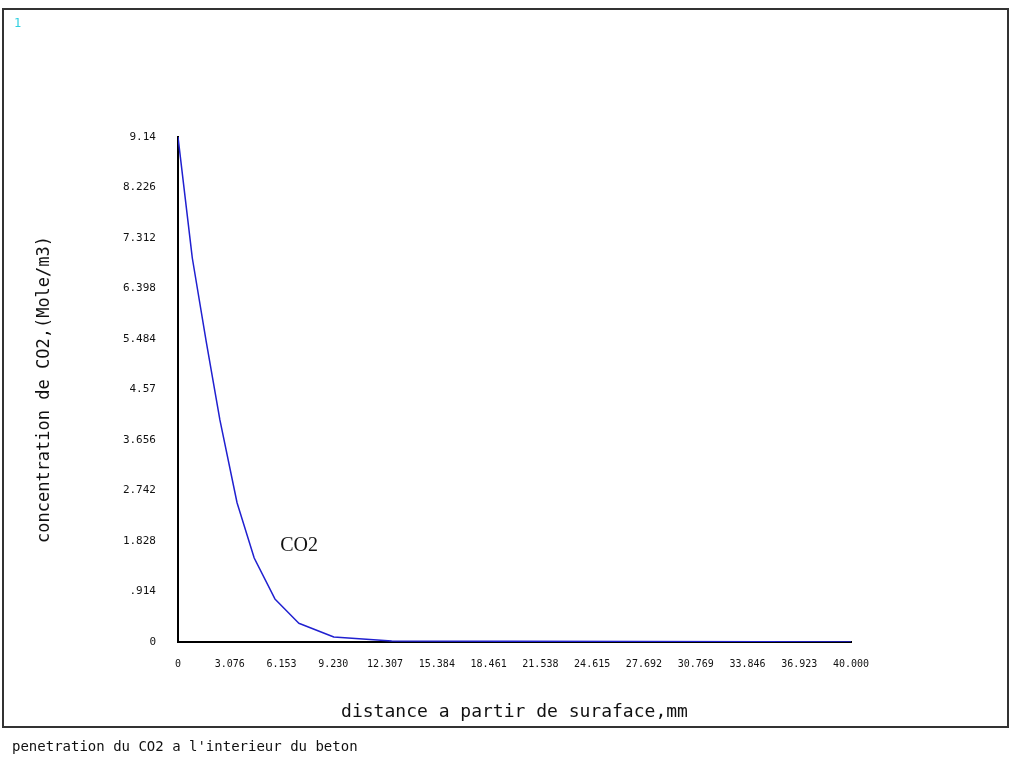 The image size is (1011, 767). Describe the element at coordinates (152, 641) in the screenshot. I see `y-tick-label: 0` at that location.